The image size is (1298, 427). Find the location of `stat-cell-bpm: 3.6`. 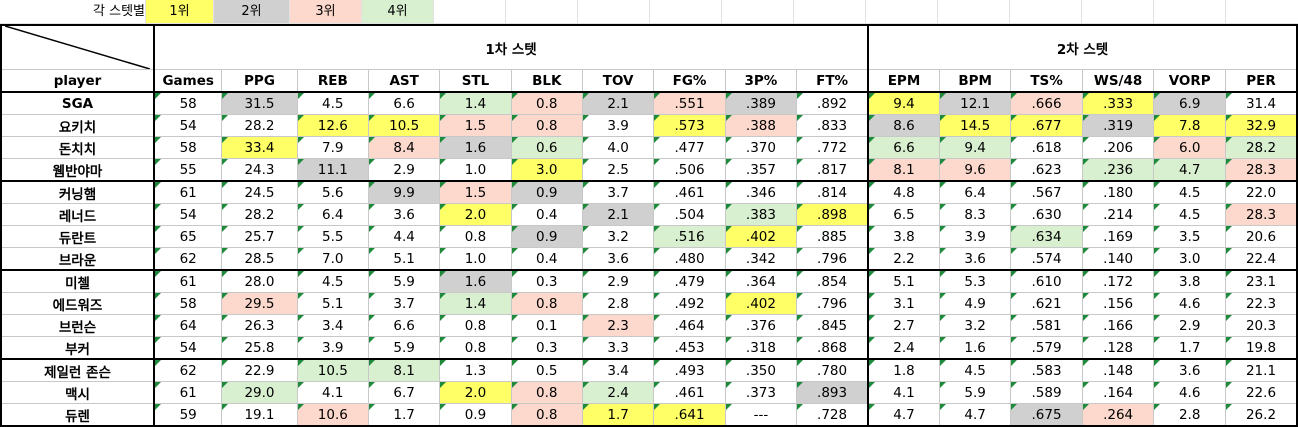

stat-cell-bpm: 3.6 is located at coordinates (975, 259).